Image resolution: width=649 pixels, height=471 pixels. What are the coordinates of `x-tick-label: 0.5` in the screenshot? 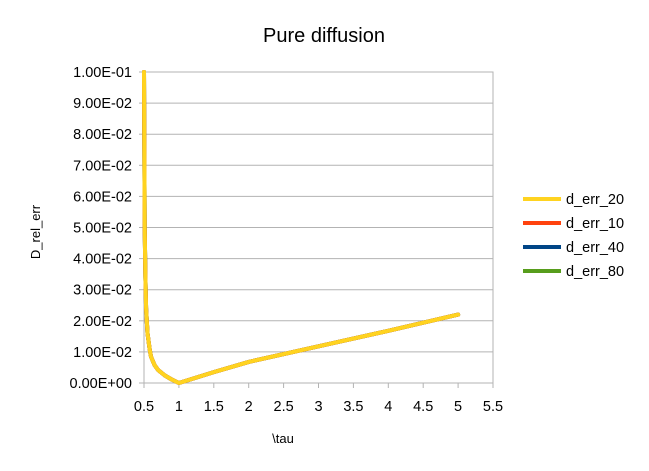 It's located at (144, 407).